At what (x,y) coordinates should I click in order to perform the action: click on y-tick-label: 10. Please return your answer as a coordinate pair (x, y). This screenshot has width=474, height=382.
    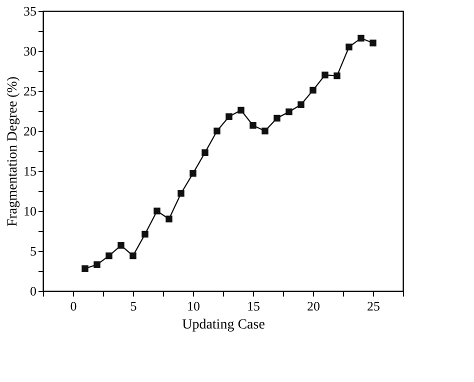
    Looking at the image, I should click on (30, 211).